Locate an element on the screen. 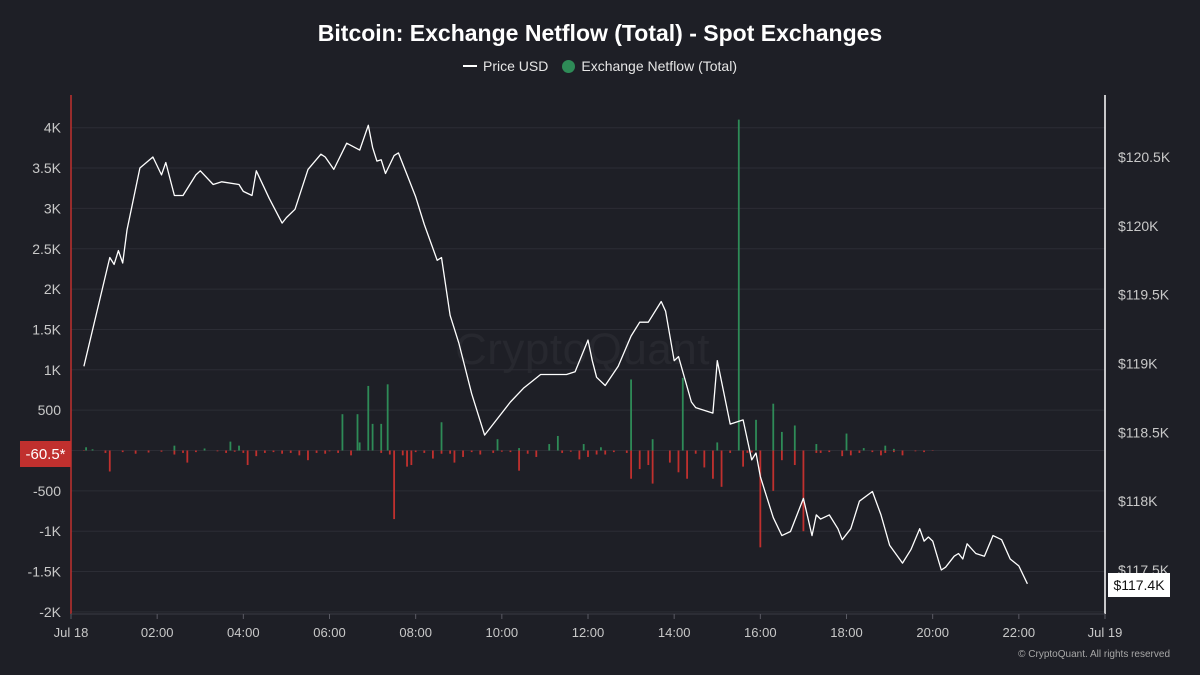 Image resolution: width=1200 pixels, height=675 pixels. x-tick-label: 14:00 is located at coordinates (674, 632).